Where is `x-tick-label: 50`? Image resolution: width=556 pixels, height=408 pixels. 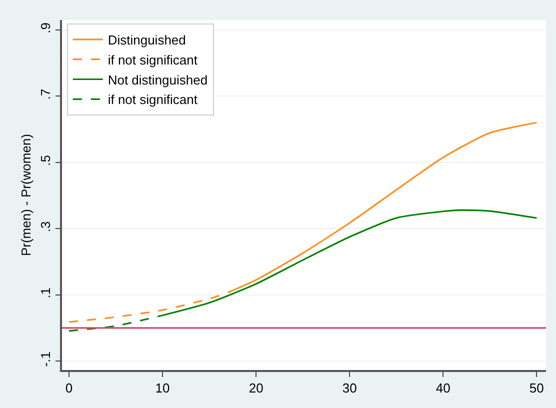 x-tick-label: 50 is located at coordinates (536, 388).